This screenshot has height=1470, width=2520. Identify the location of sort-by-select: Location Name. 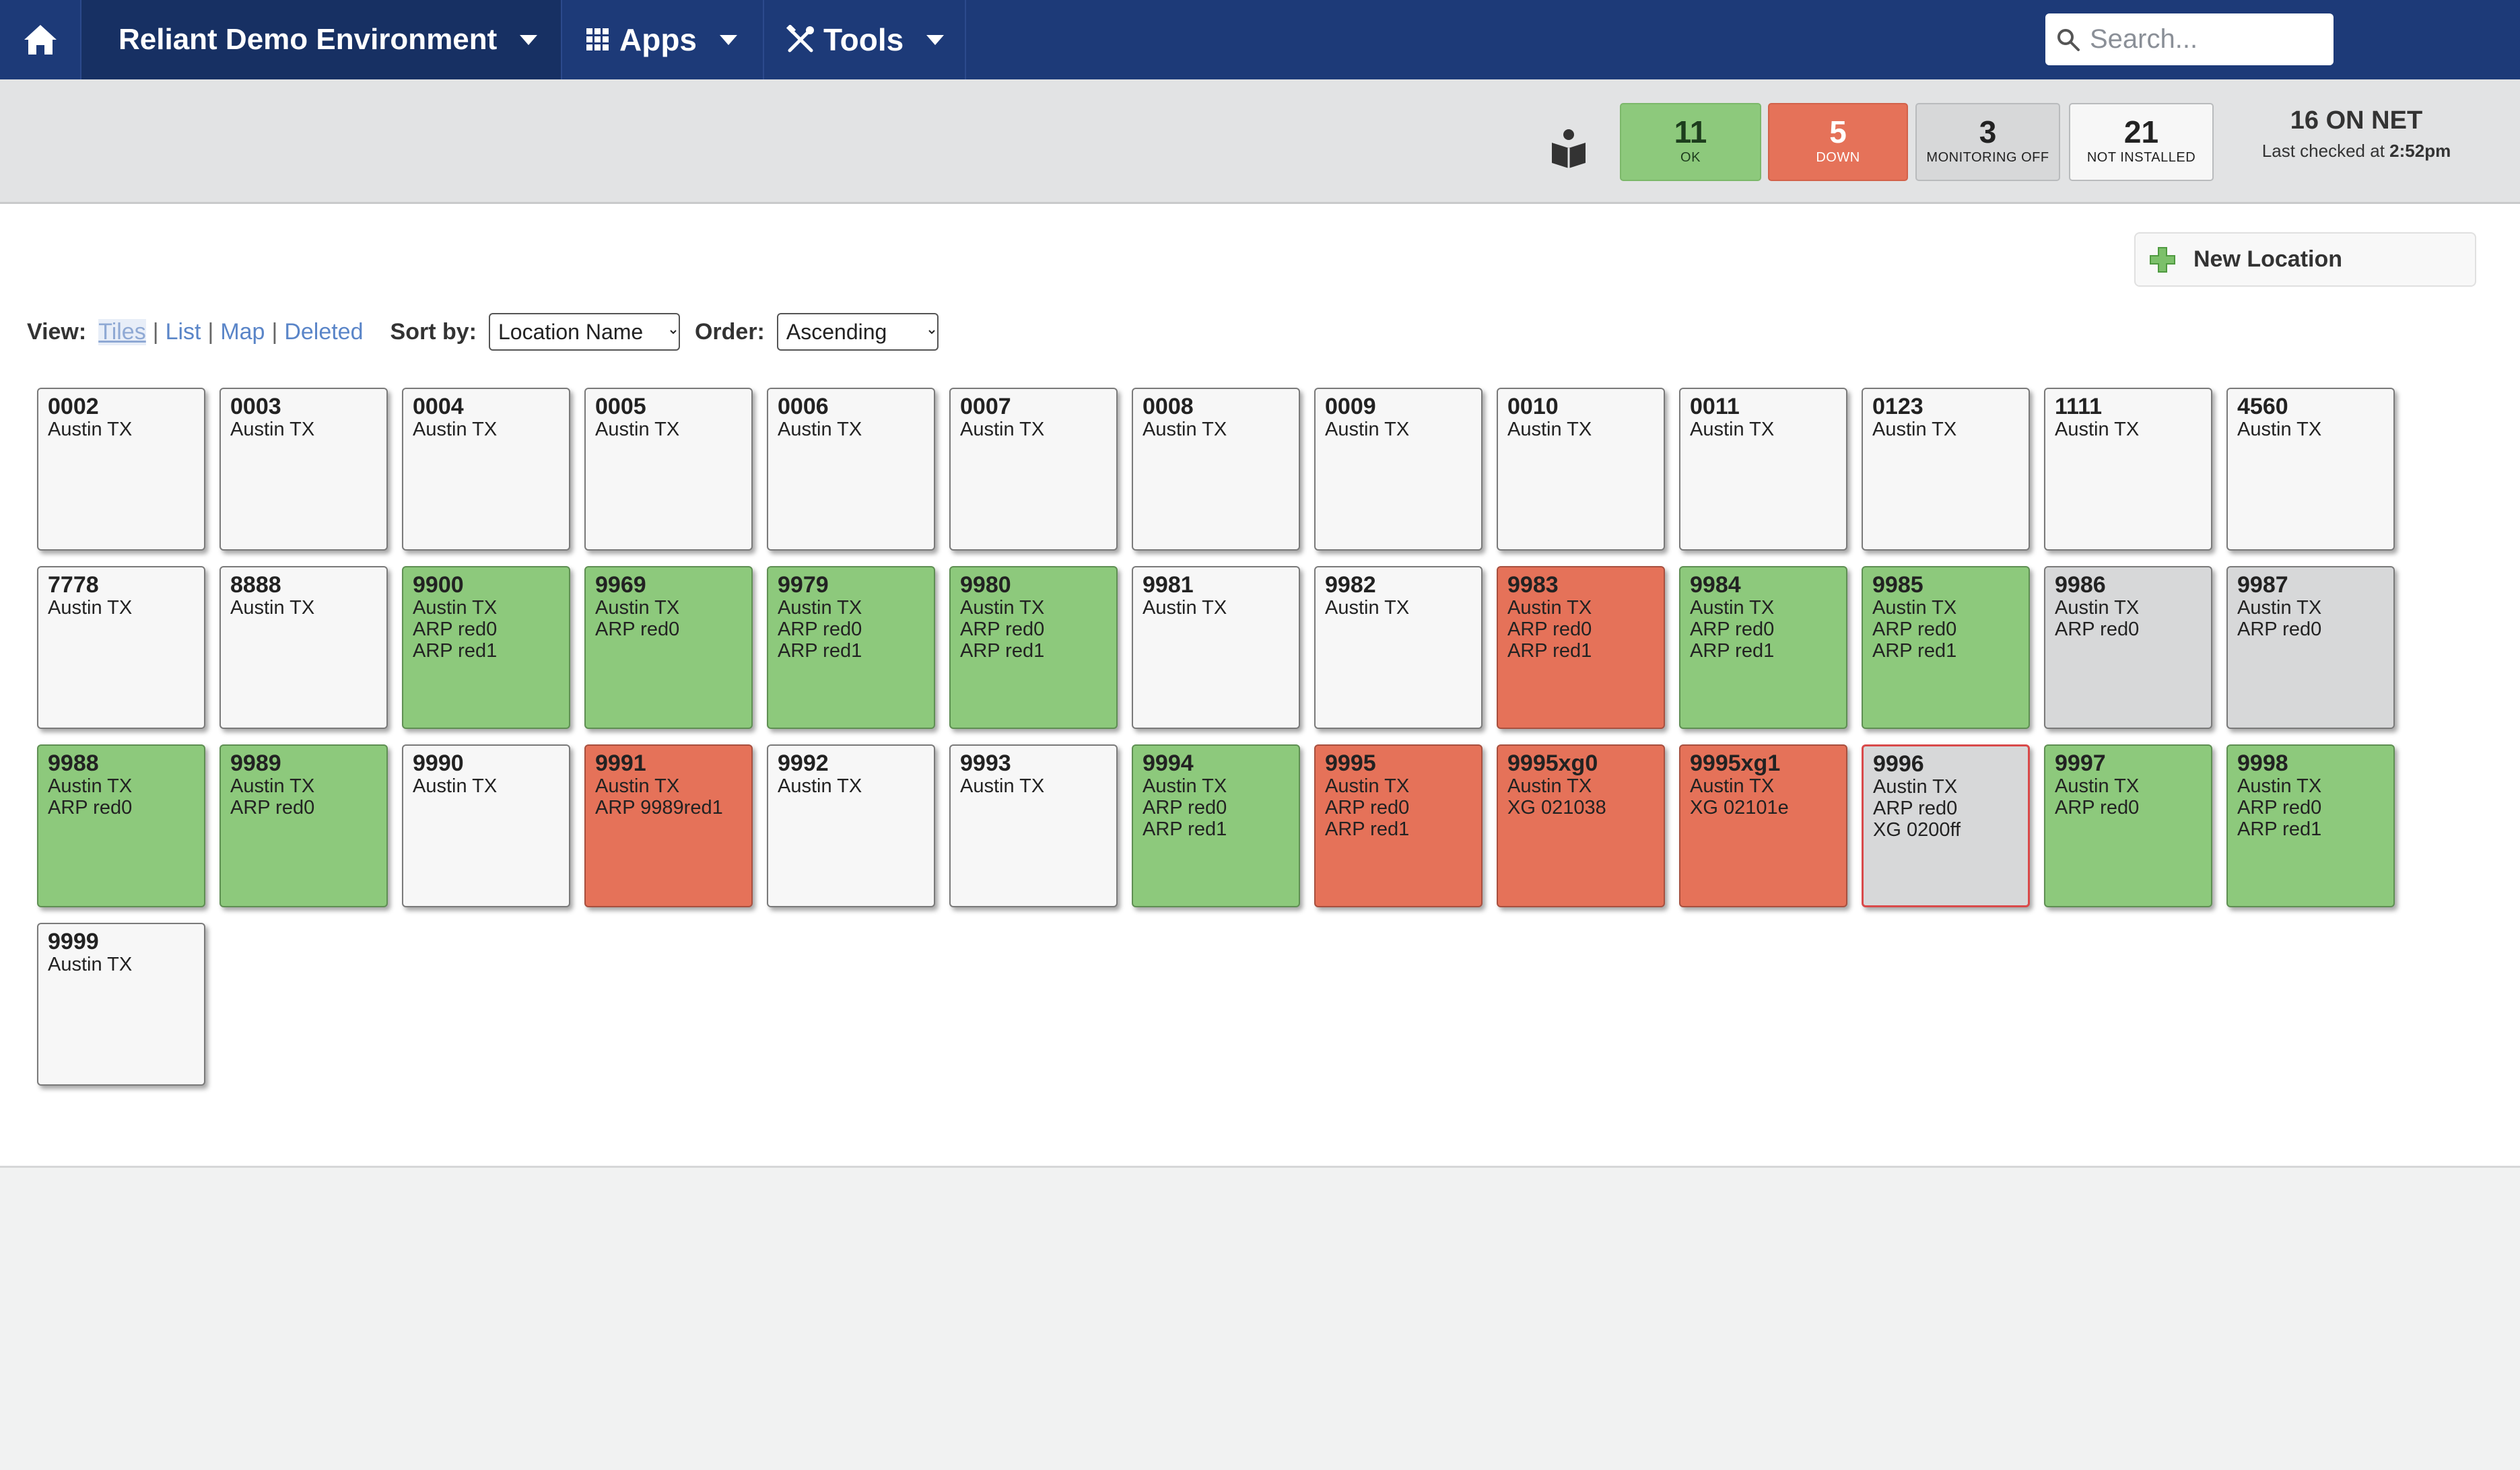
(584, 332).